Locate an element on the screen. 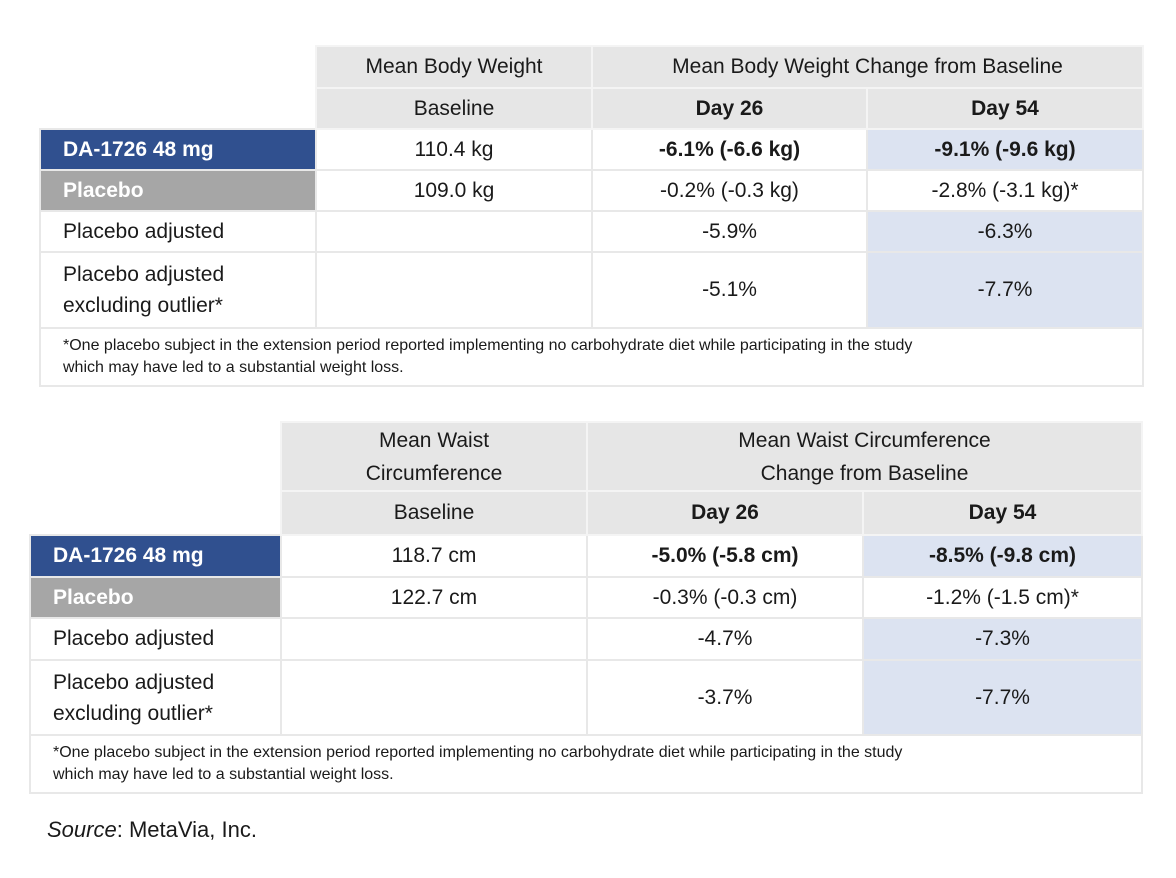 This screenshot has width=1176, height=878. cell-day26: -5.9% is located at coordinates (729, 231).